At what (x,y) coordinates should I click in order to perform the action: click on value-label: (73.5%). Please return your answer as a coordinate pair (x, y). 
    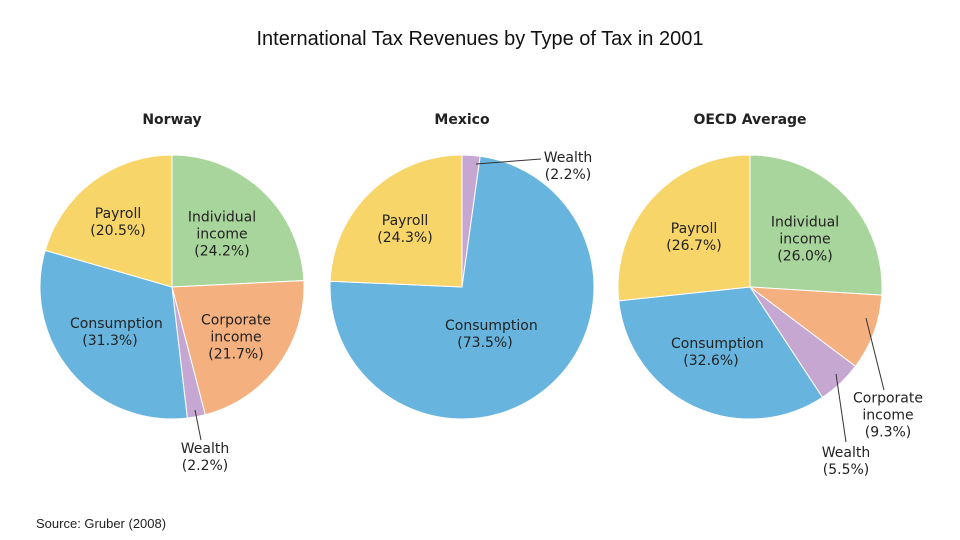
    Looking at the image, I should click on (485, 343).